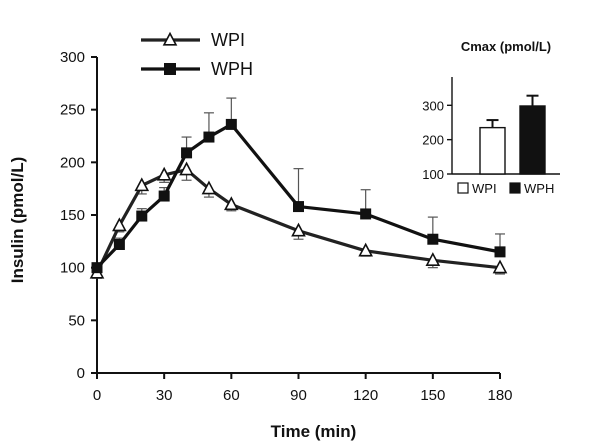 The width and height of the screenshot is (591, 448). Describe the element at coordinates (433, 140) in the screenshot. I see `inset-y-tick-label: 200` at that location.